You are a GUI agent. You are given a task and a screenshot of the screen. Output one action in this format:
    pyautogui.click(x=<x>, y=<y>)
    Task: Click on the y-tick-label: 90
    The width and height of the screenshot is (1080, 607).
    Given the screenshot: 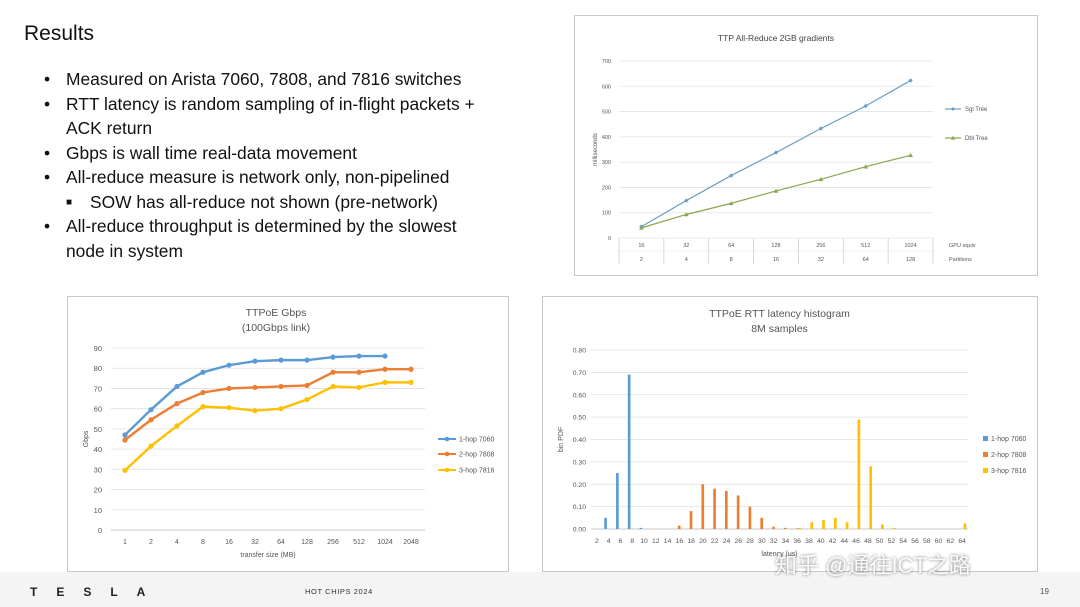 What is the action you would take?
    pyautogui.click(x=98, y=348)
    